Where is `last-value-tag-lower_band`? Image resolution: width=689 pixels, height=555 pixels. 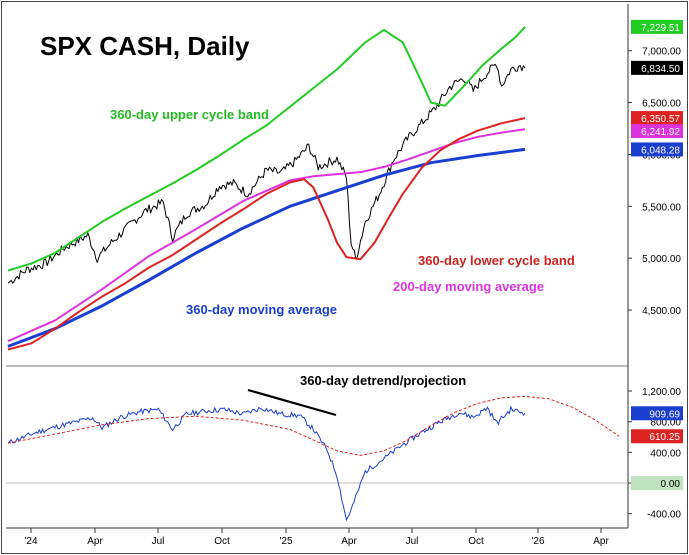 last-value-tag-lower_band is located at coordinates (657, 118).